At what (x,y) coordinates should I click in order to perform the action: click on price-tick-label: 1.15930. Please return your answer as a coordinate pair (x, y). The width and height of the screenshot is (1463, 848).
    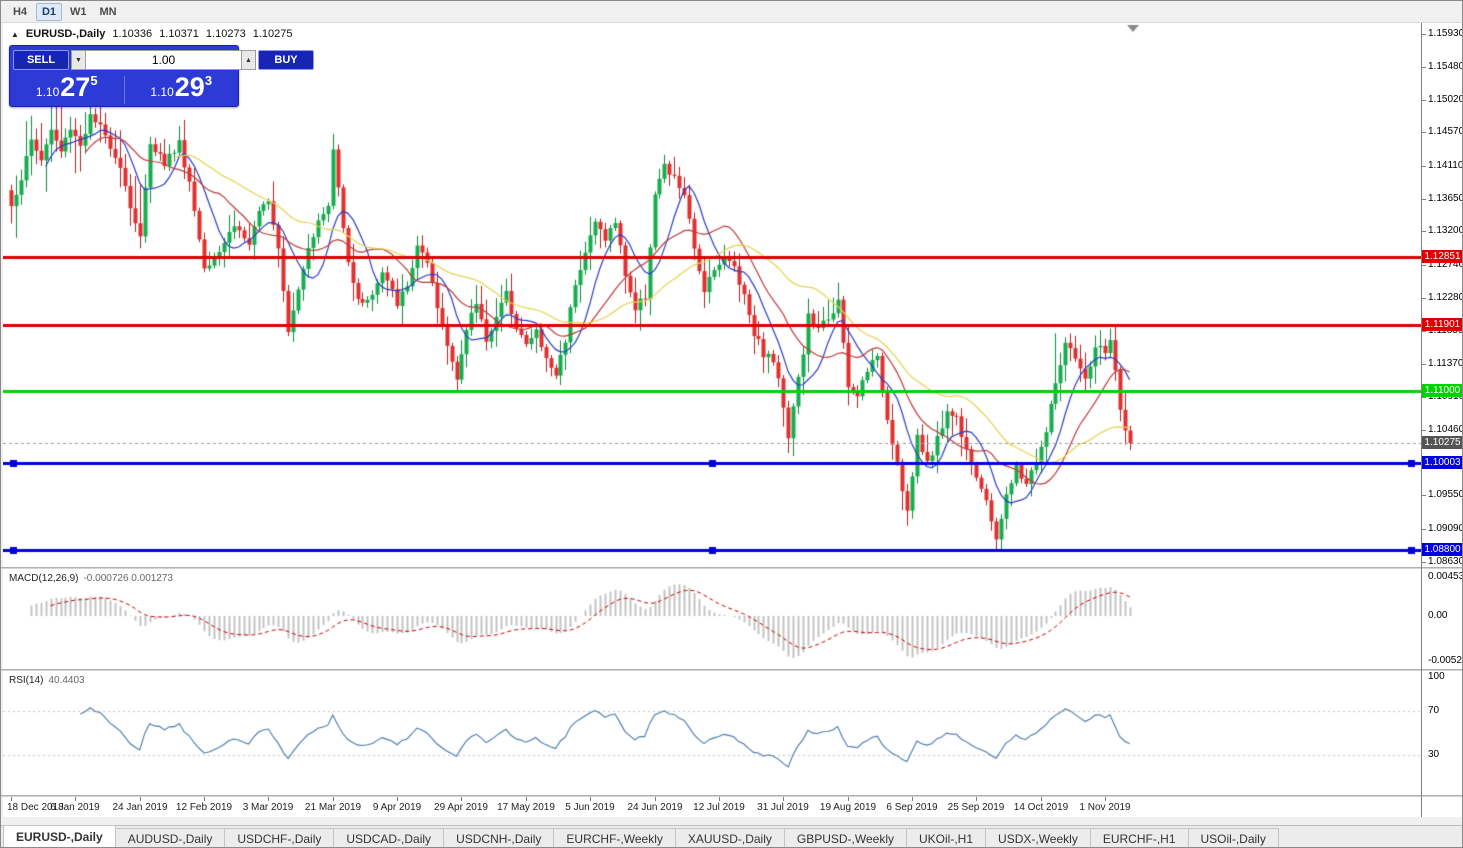
    Looking at the image, I should click on (1445, 33).